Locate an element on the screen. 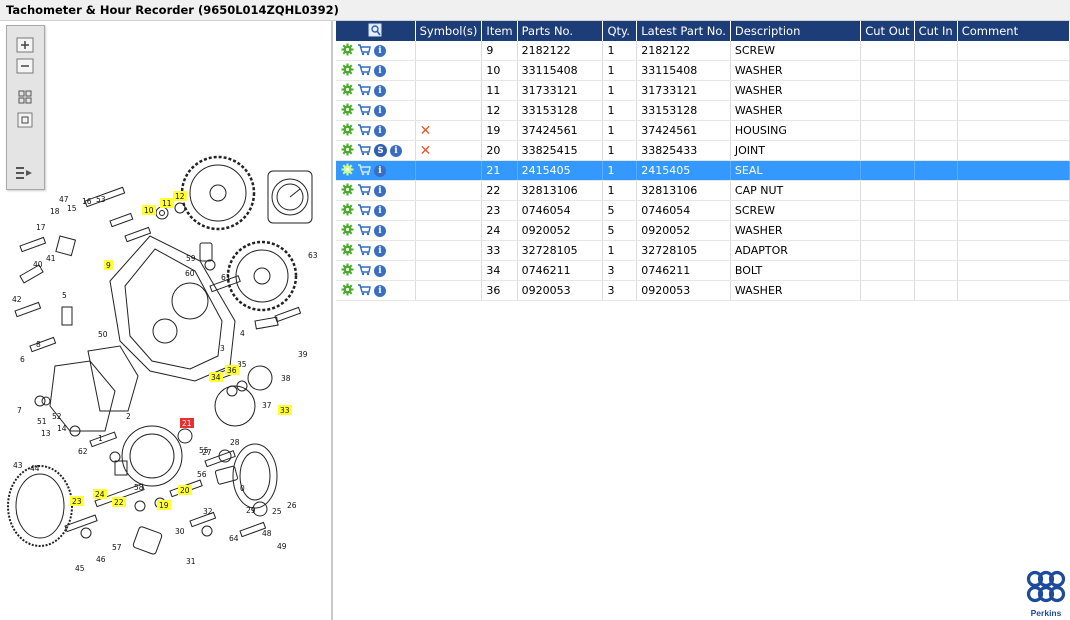  callout-33: 33 is located at coordinates (285, 410).